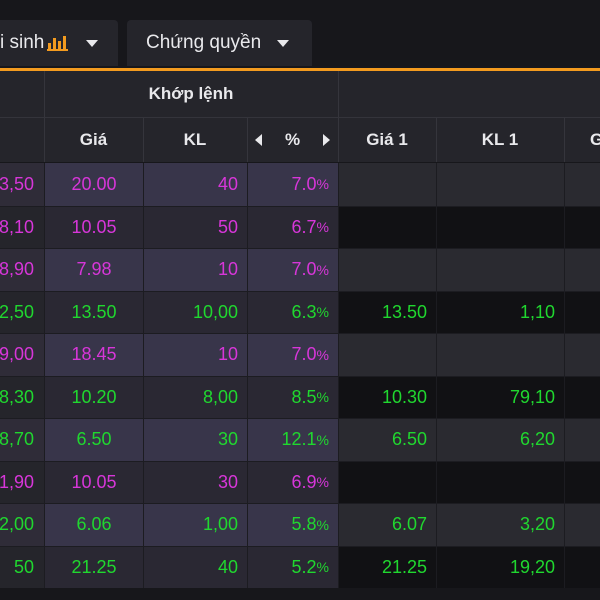 The height and width of the screenshot is (600, 600). Describe the element at coordinates (22, 184) in the screenshot. I see `ref-price-cell: 3,50` at that location.